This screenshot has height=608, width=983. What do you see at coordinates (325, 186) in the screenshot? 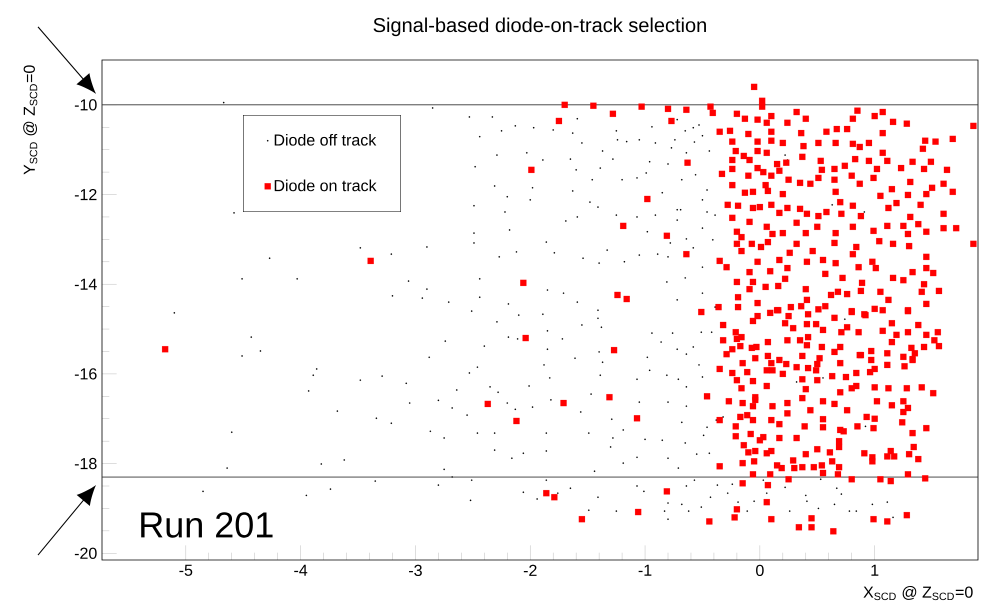
I see `legend-label: Diode on track` at bounding box center [325, 186].